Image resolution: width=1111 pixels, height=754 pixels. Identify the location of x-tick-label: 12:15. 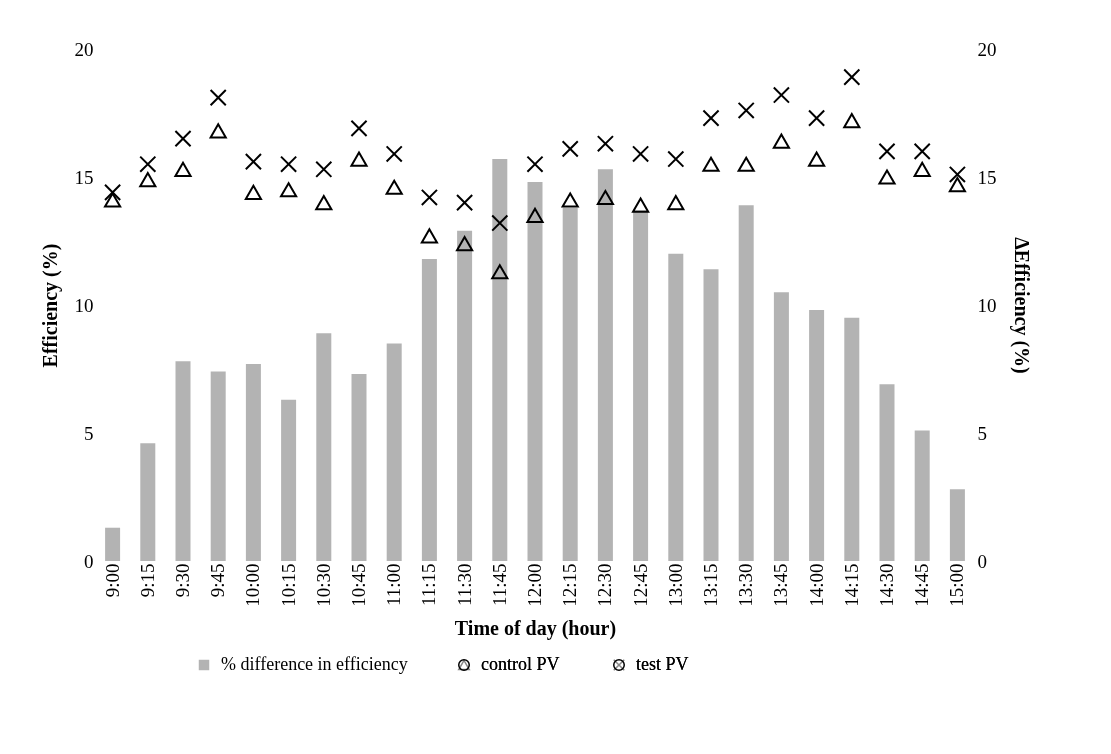
(570, 585).